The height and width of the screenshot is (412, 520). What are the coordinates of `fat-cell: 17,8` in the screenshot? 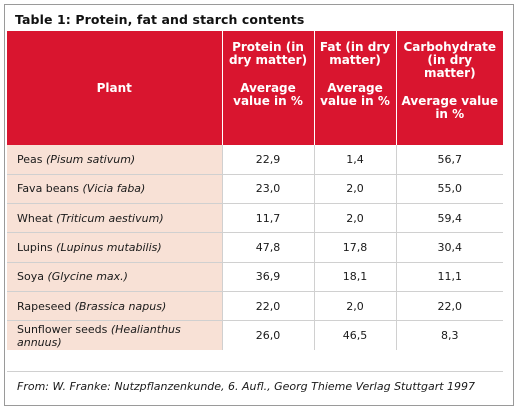 It's located at (354, 247).